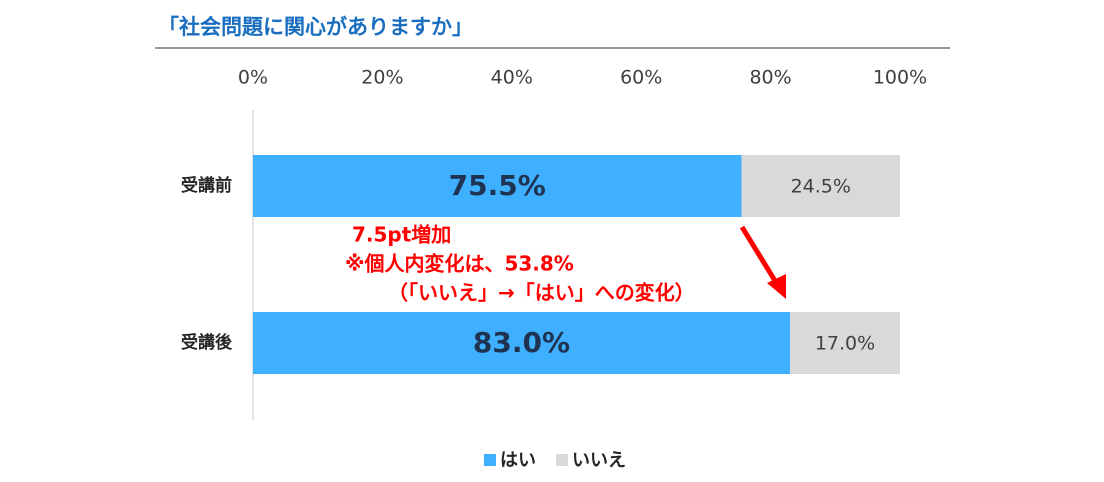 This screenshot has width=1104, height=482. I want to click on chart-title: 「社会問題に関心がありますか」, so click(315, 27).